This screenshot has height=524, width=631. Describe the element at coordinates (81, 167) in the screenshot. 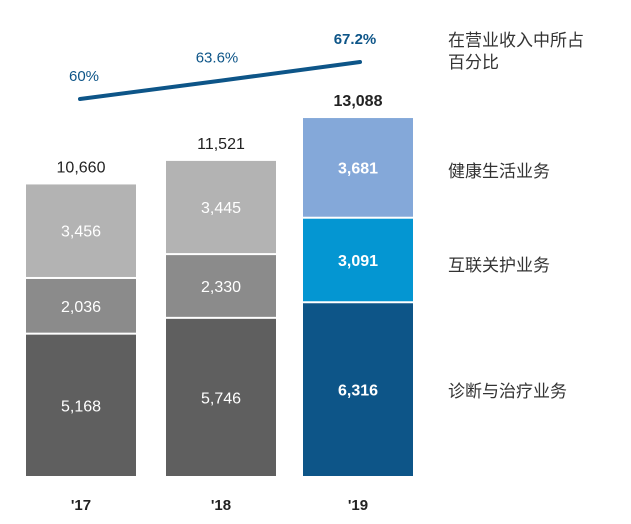

I see `total-label-0: 10,660` at that location.